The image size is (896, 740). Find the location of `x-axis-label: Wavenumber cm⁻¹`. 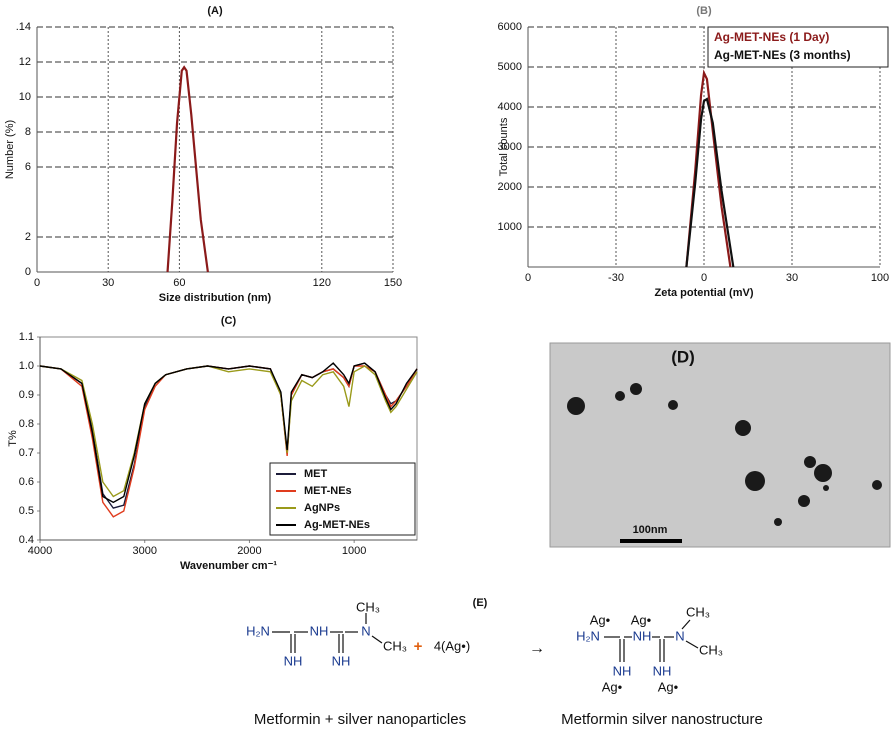

x-axis-label: Wavenumber cm⁻¹ is located at coordinates (228, 566).